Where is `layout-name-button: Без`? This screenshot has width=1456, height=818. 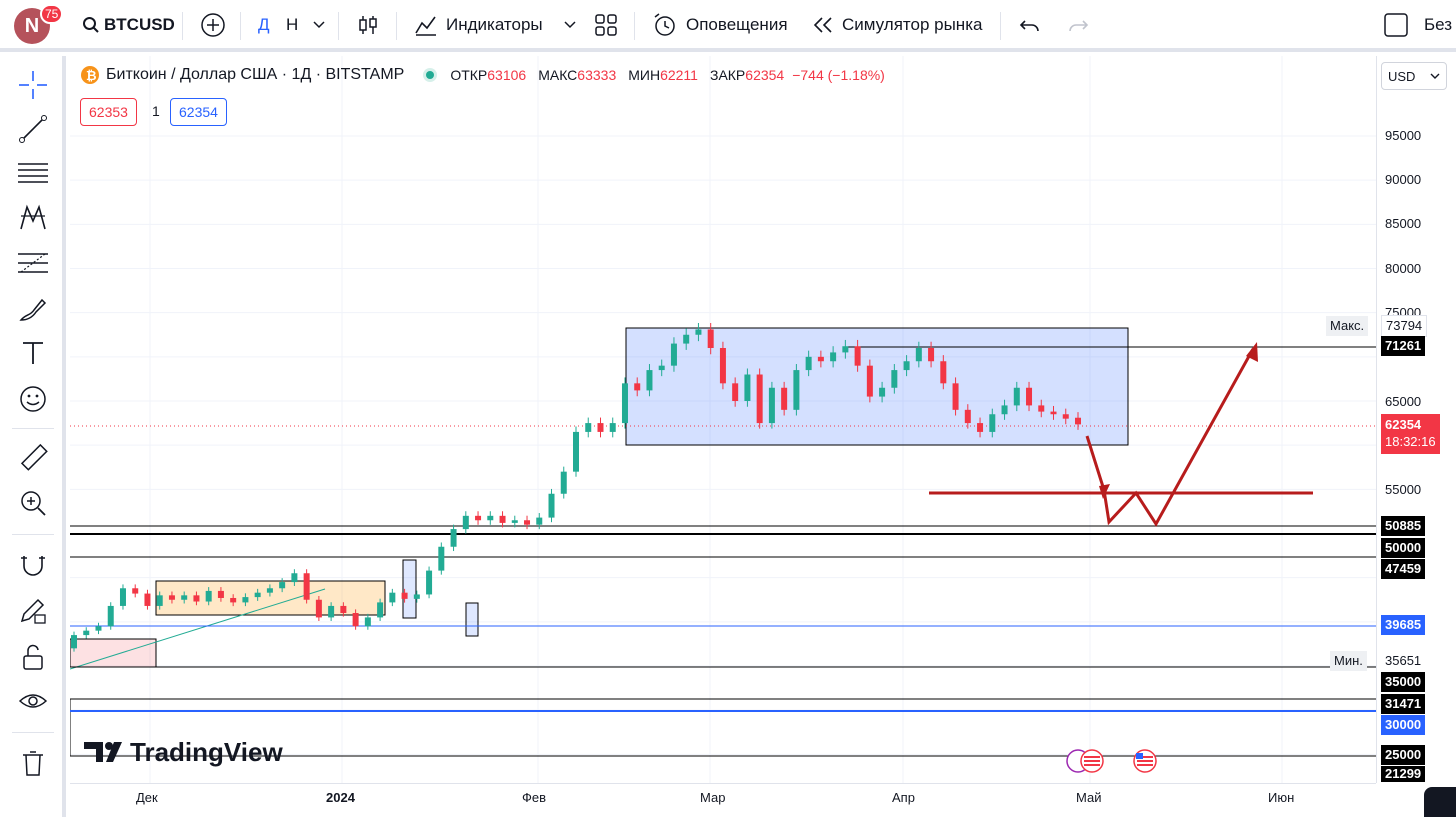 layout-name-button: Без is located at coordinates (1438, 25).